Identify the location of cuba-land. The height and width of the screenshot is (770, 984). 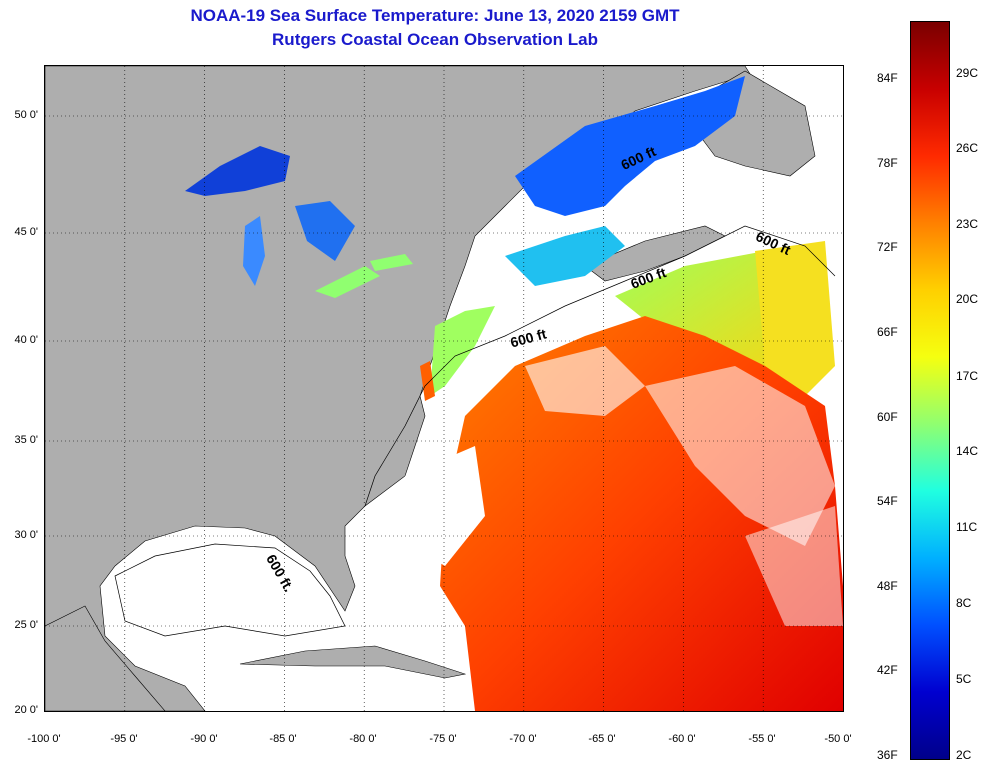
(353, 662).